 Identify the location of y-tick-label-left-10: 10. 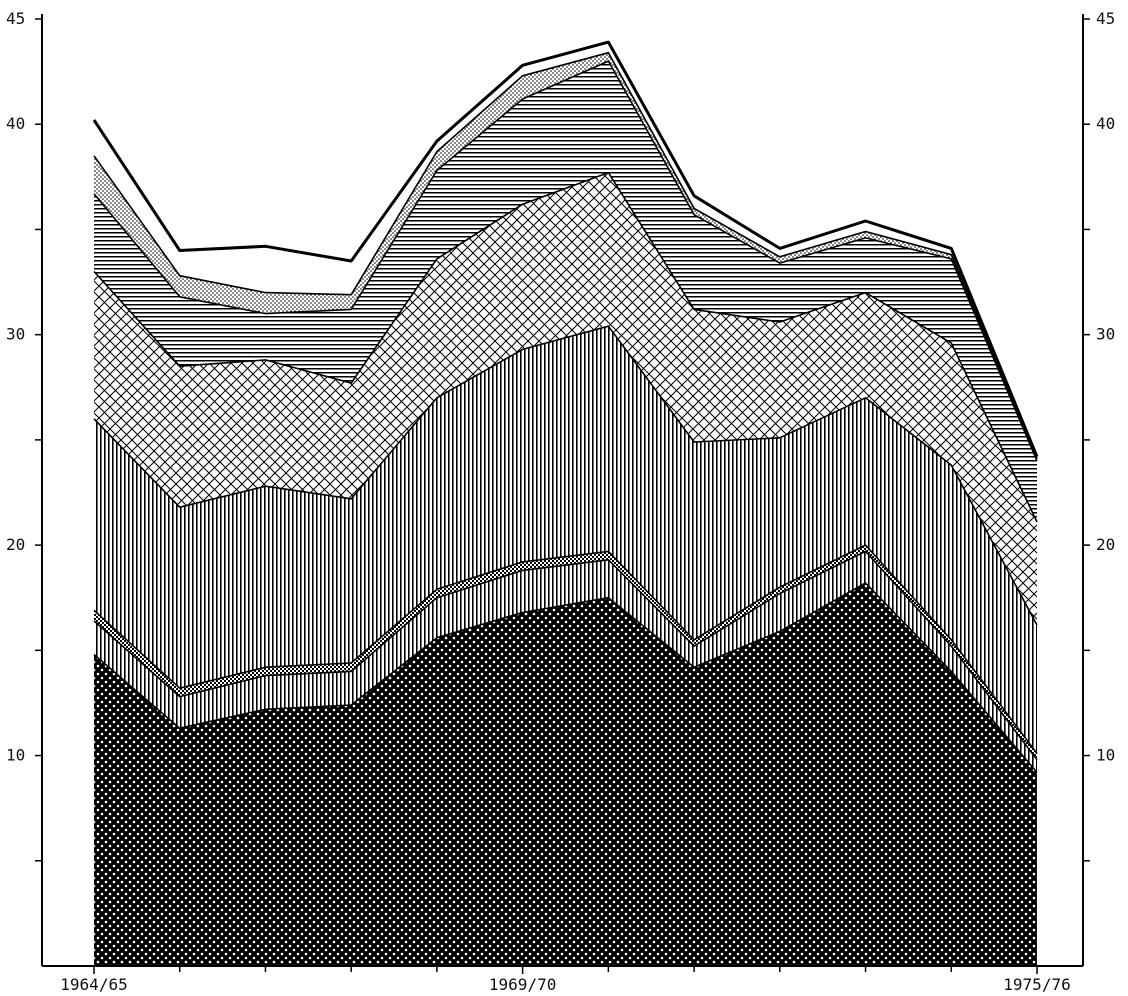
(15, 755).